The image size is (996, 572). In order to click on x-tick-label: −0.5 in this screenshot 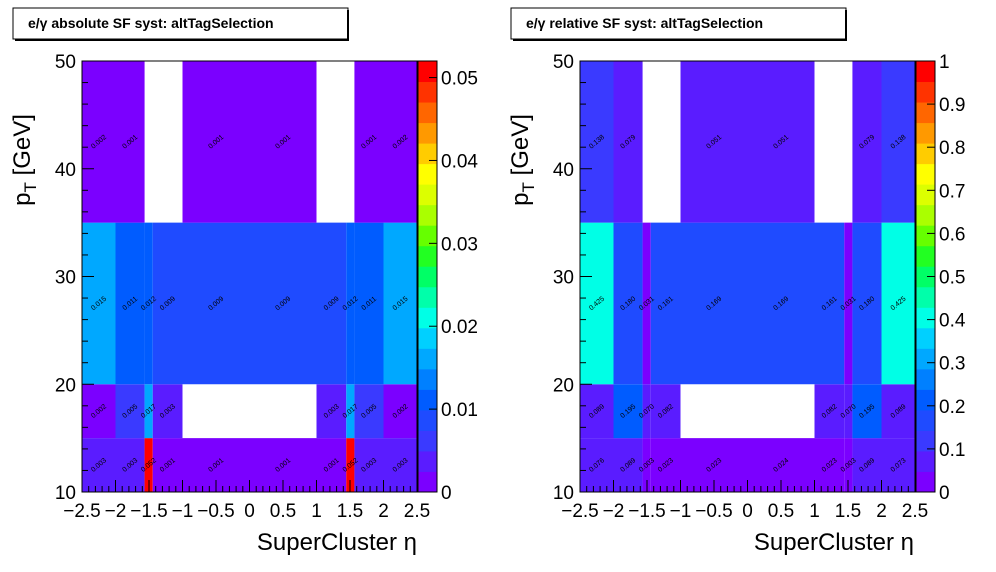, I will do `click(216, 511)`.